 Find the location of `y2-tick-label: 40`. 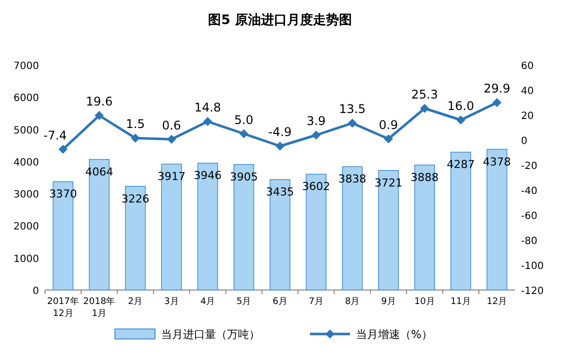

y2-tick-label: 40 is located at coordinates (527, 91).